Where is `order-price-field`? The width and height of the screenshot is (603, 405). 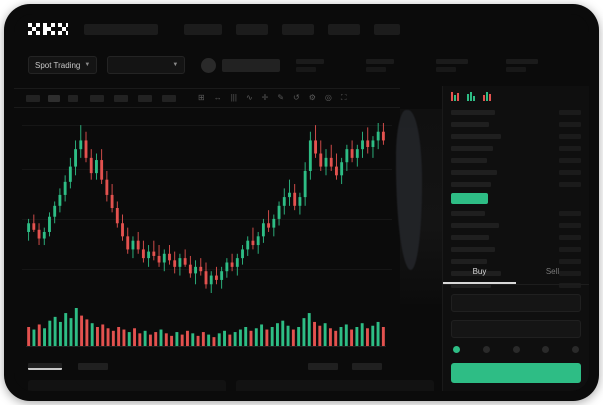
order-price-field is located at coordinates (516, 303).